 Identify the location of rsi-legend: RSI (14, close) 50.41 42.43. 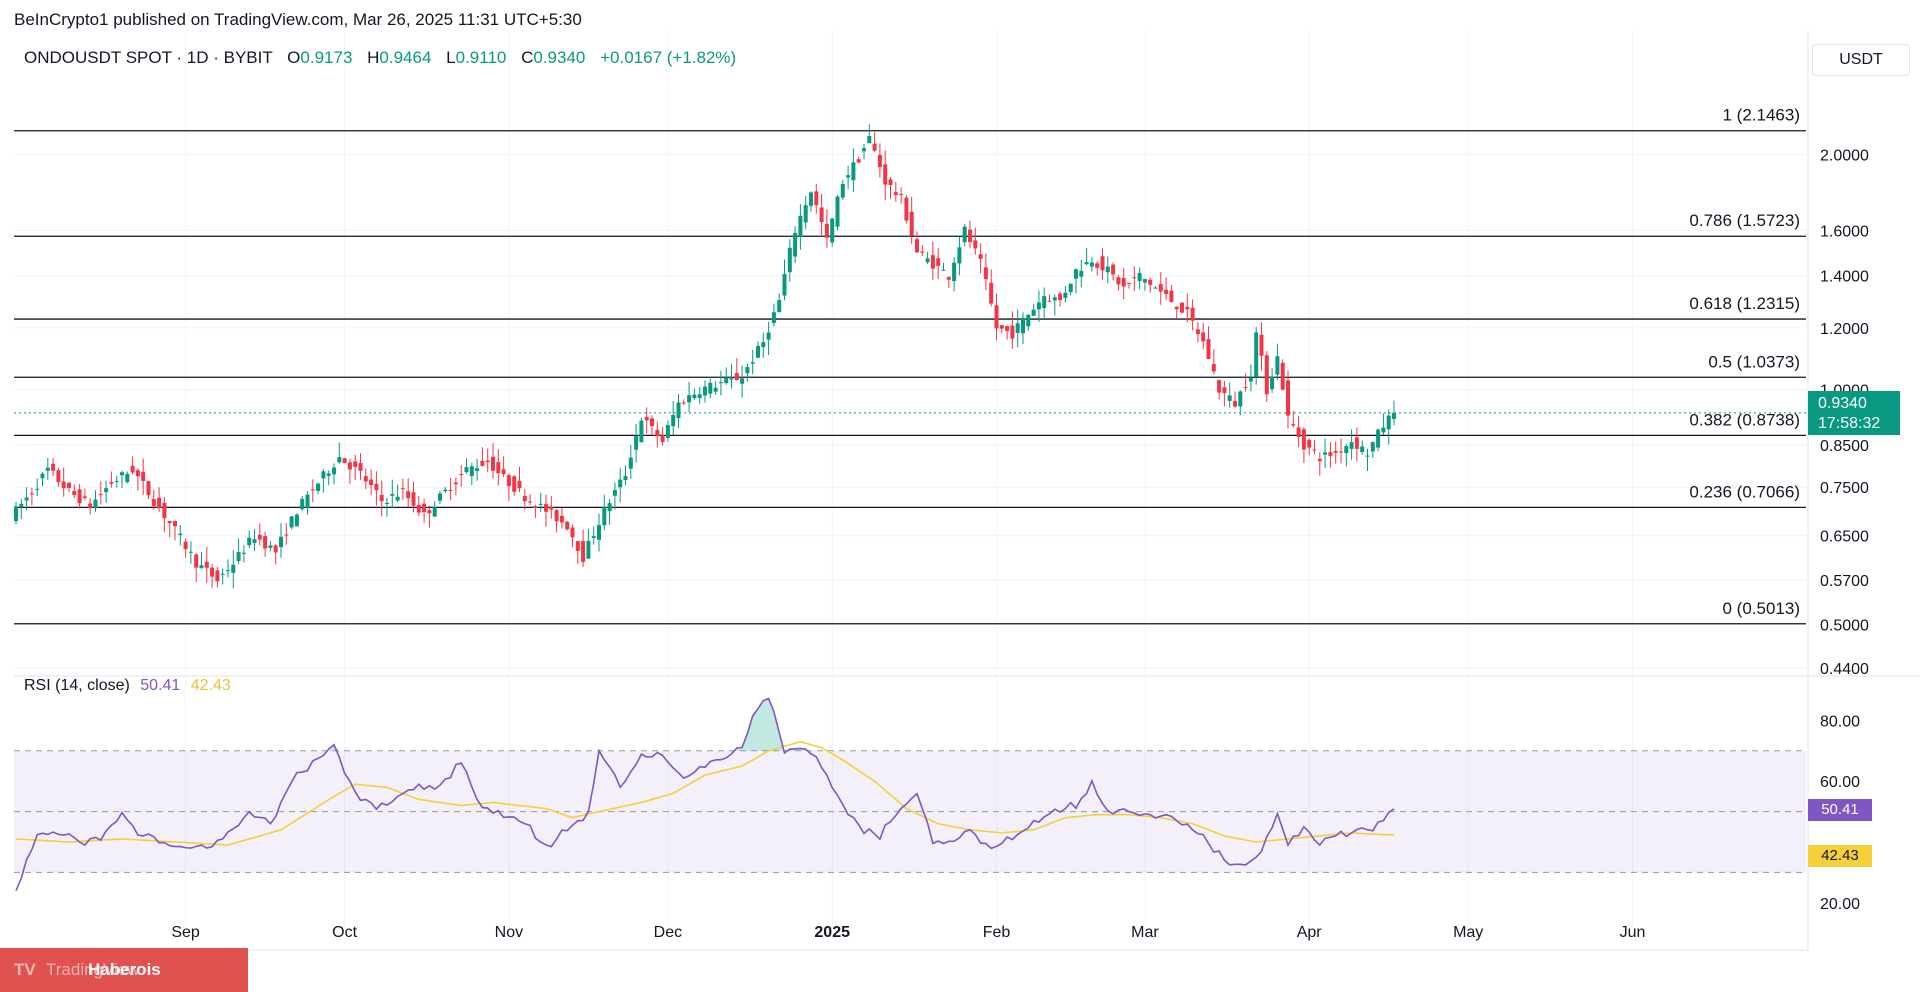
(127, 686).